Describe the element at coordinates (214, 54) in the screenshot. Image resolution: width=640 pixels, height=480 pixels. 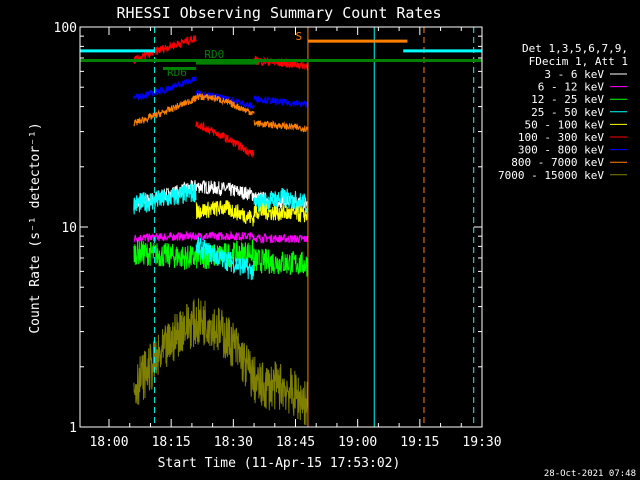
I see `flag-label-1: RD0` at that location.